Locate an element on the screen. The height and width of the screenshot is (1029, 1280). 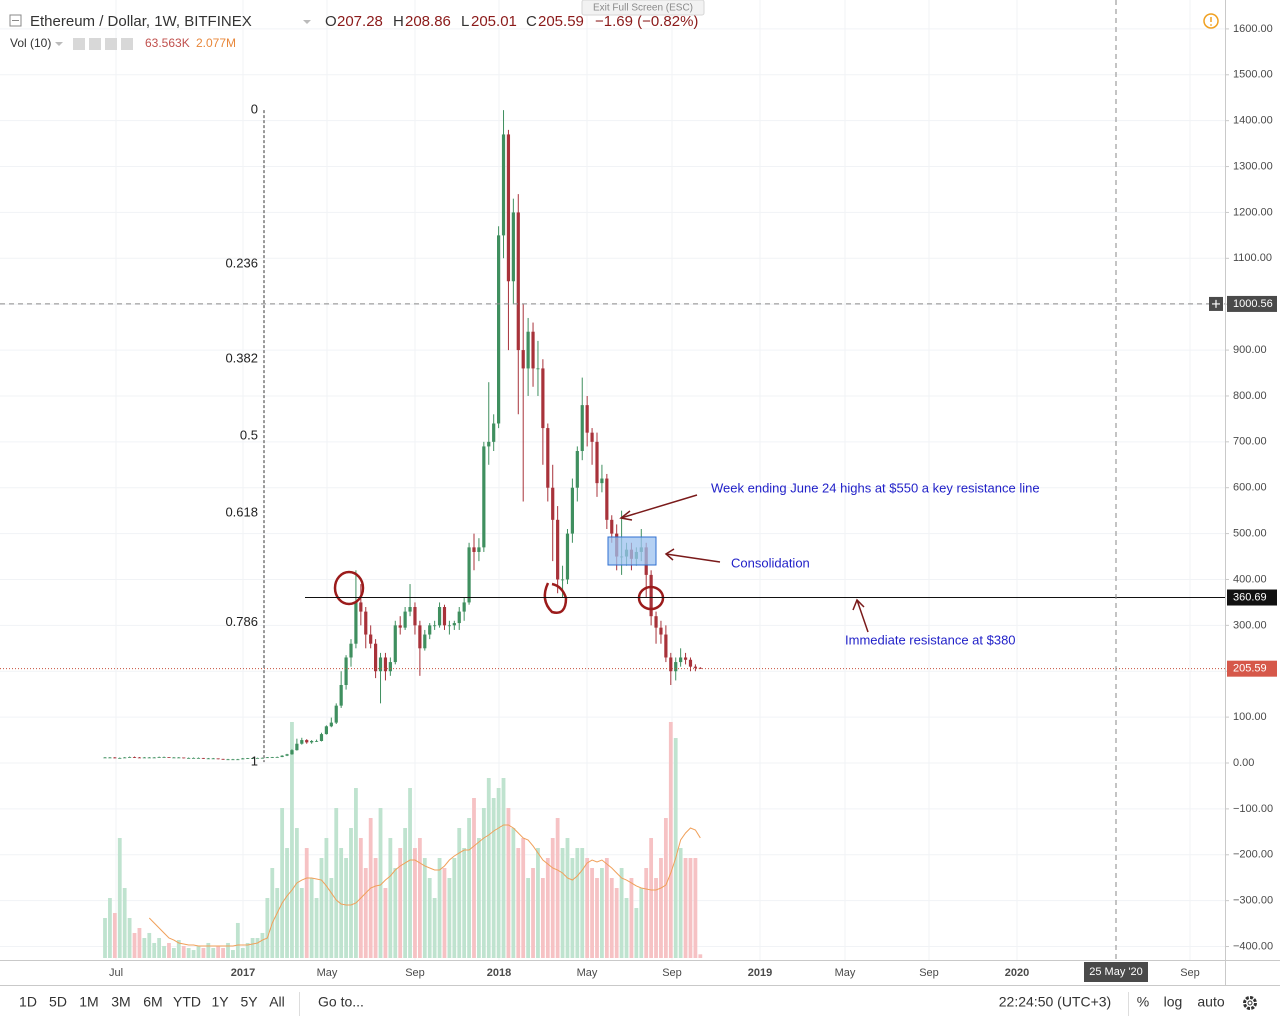
range-button: All is located at coordinates (277, 1002).